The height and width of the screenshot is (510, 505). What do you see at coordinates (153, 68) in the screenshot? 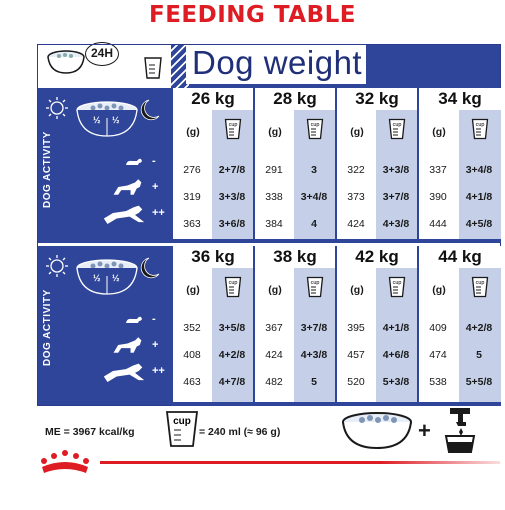
I see `measuring-cup-icon` at bounding box center [153, 68].